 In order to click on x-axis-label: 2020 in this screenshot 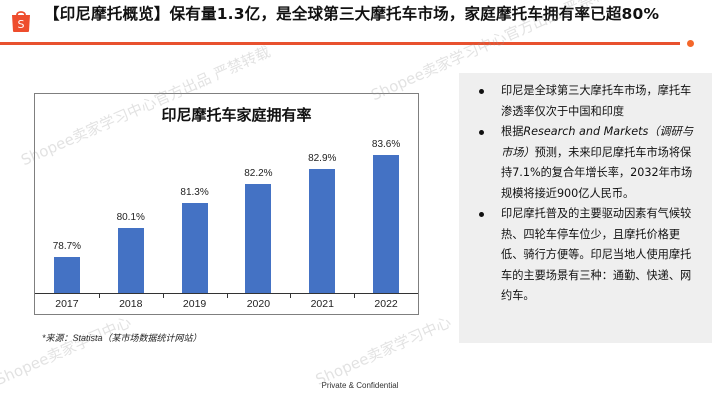, I will do `click(258, 304)`.